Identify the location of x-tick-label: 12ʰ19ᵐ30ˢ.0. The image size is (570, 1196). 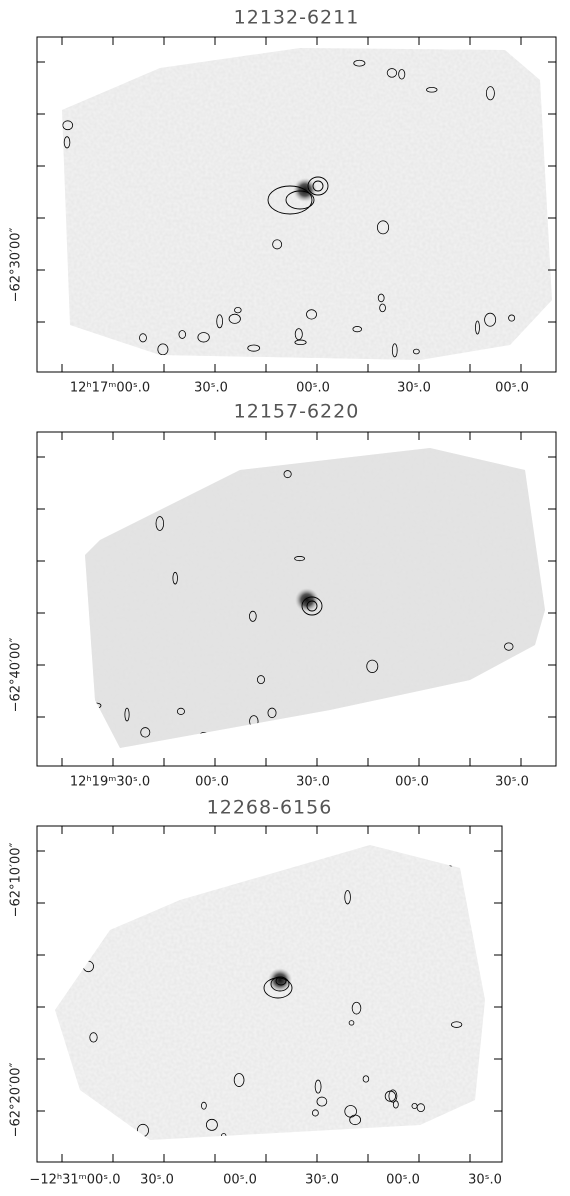
(110, 782).